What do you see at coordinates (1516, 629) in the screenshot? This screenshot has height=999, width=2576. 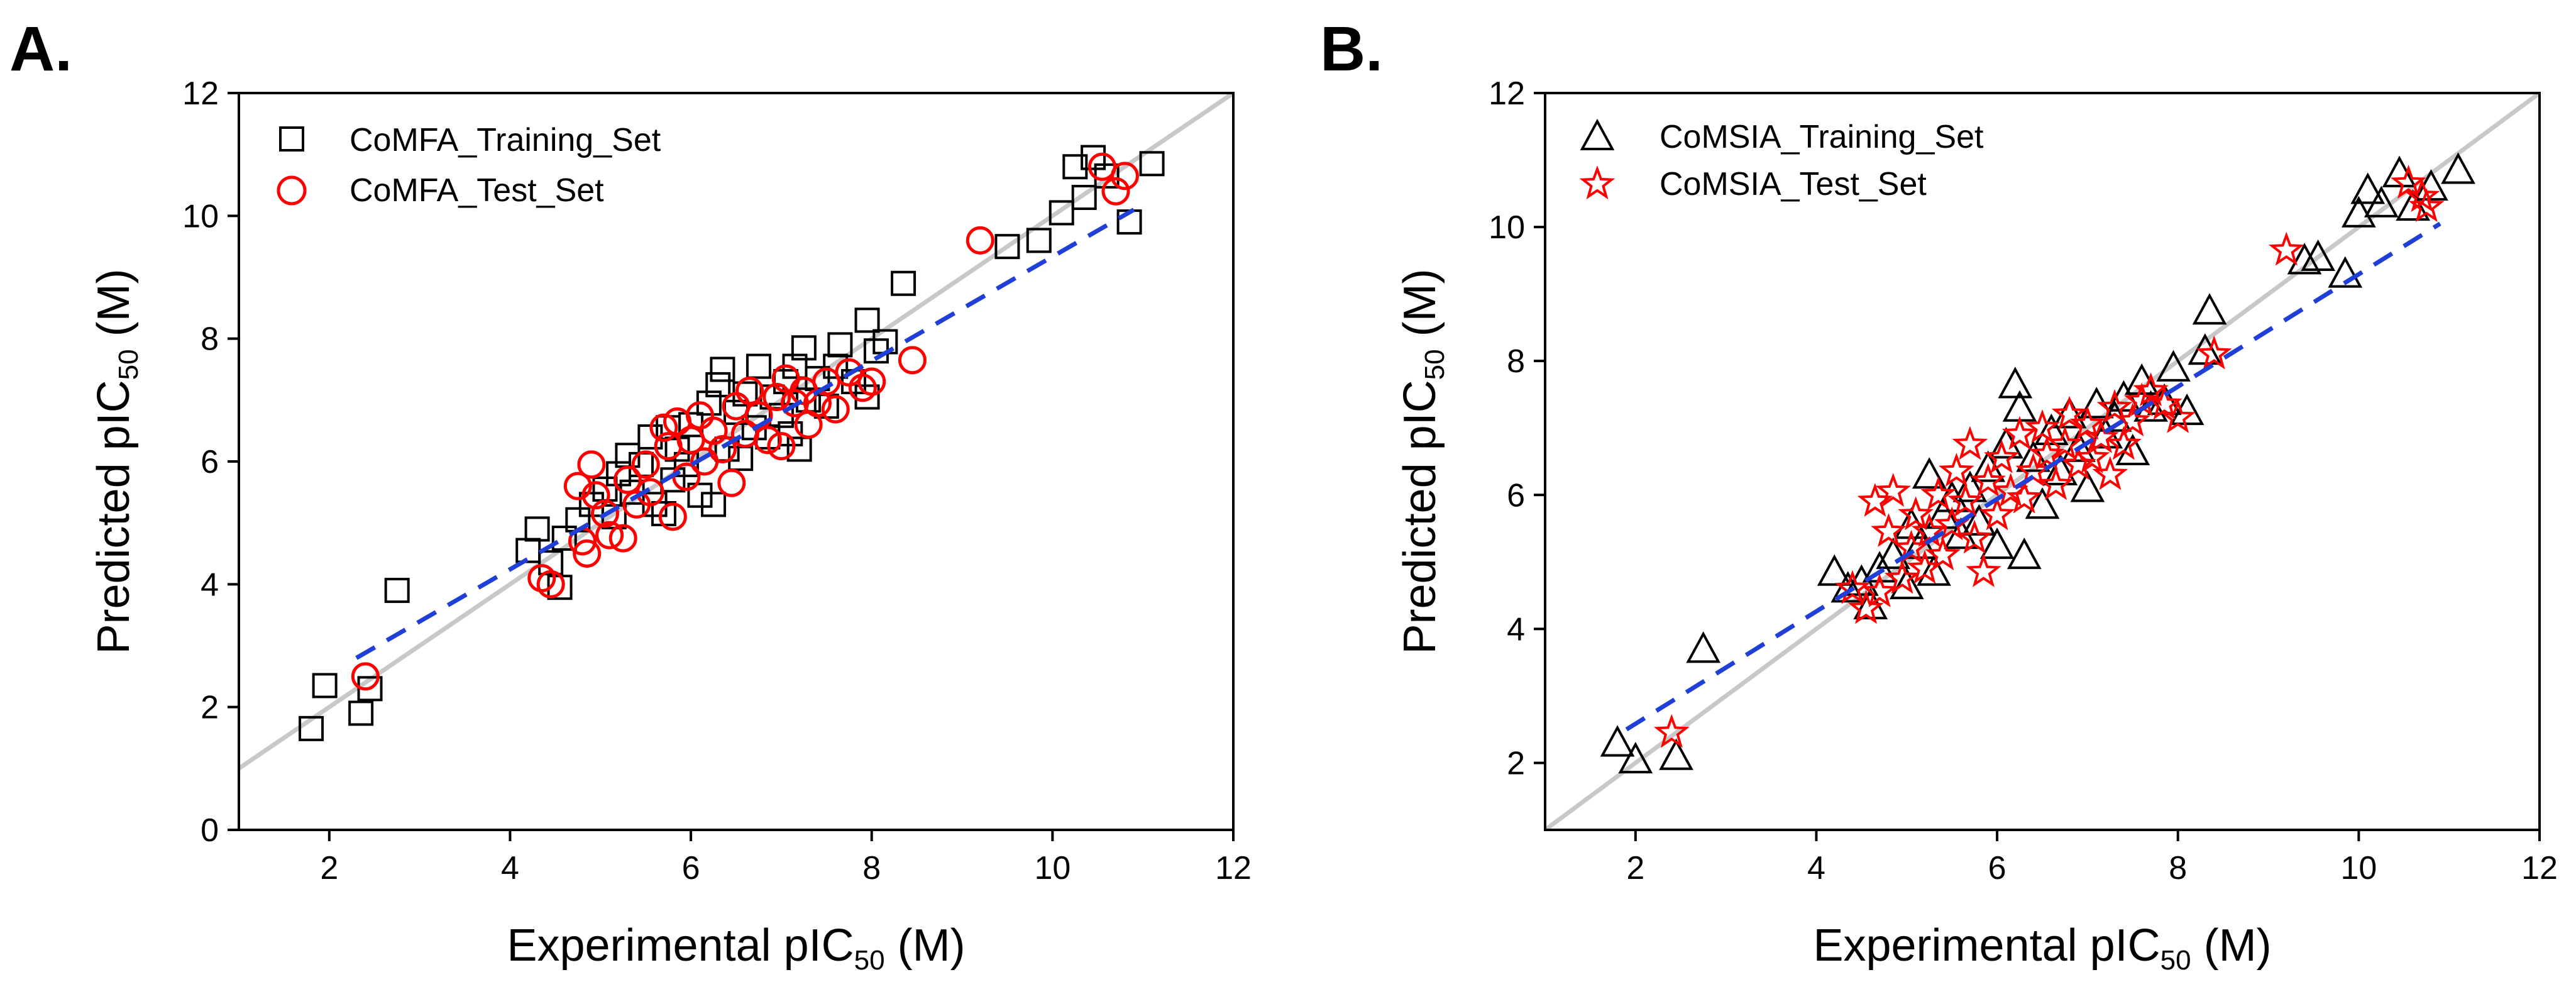 I see `chart-b-ytick-label: 4` at bounding box center [1516, 629].